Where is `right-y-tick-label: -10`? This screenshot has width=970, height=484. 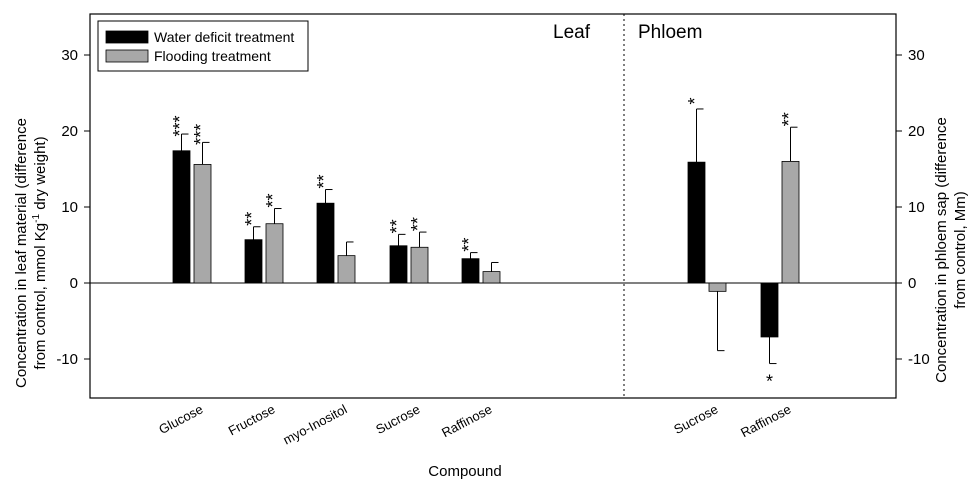 right-y-tick-label: -10 is located at coordinates (919, 359).